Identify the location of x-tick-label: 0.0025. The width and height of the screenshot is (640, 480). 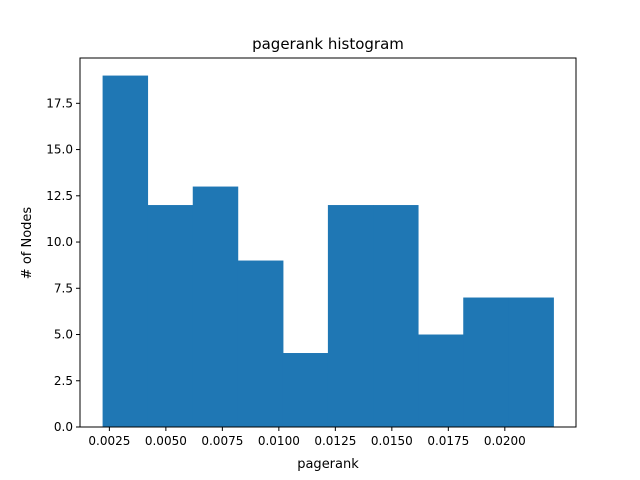
(109, 441).